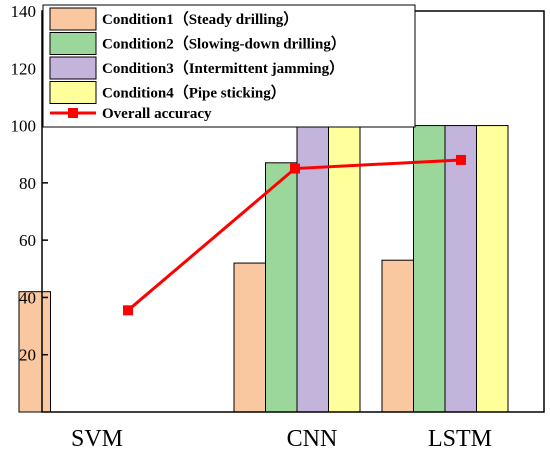  What do you see at coordinates (460, 269) in the screenshot?
I see `bar-lstm-condition3` at bounding box center [460, 269].